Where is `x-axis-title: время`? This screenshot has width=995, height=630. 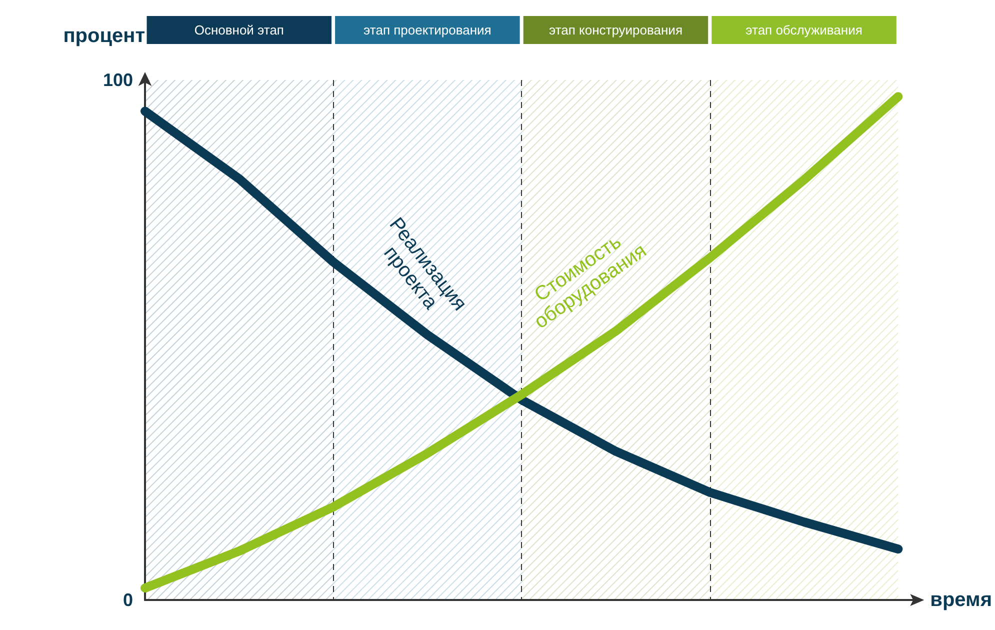 x-axis-title: время is located at coordinates (961, 600).